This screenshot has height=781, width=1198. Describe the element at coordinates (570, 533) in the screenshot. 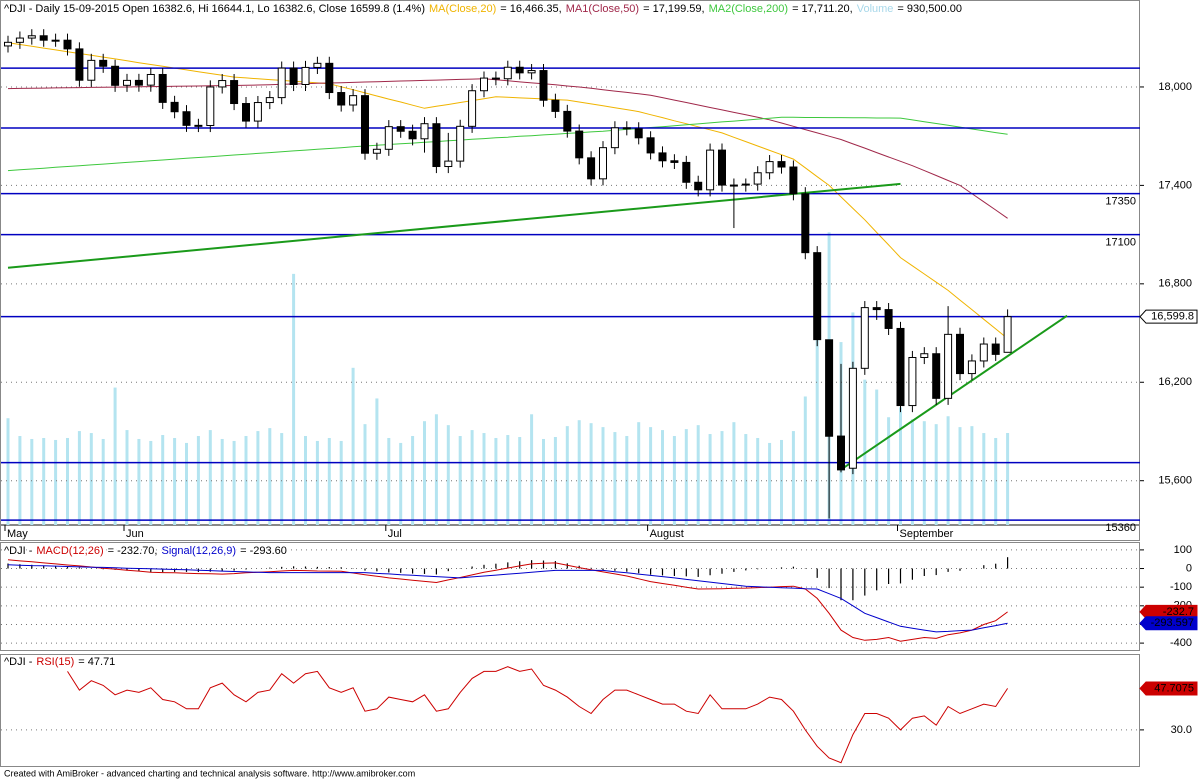

I see `date-axis-strip` at that location.